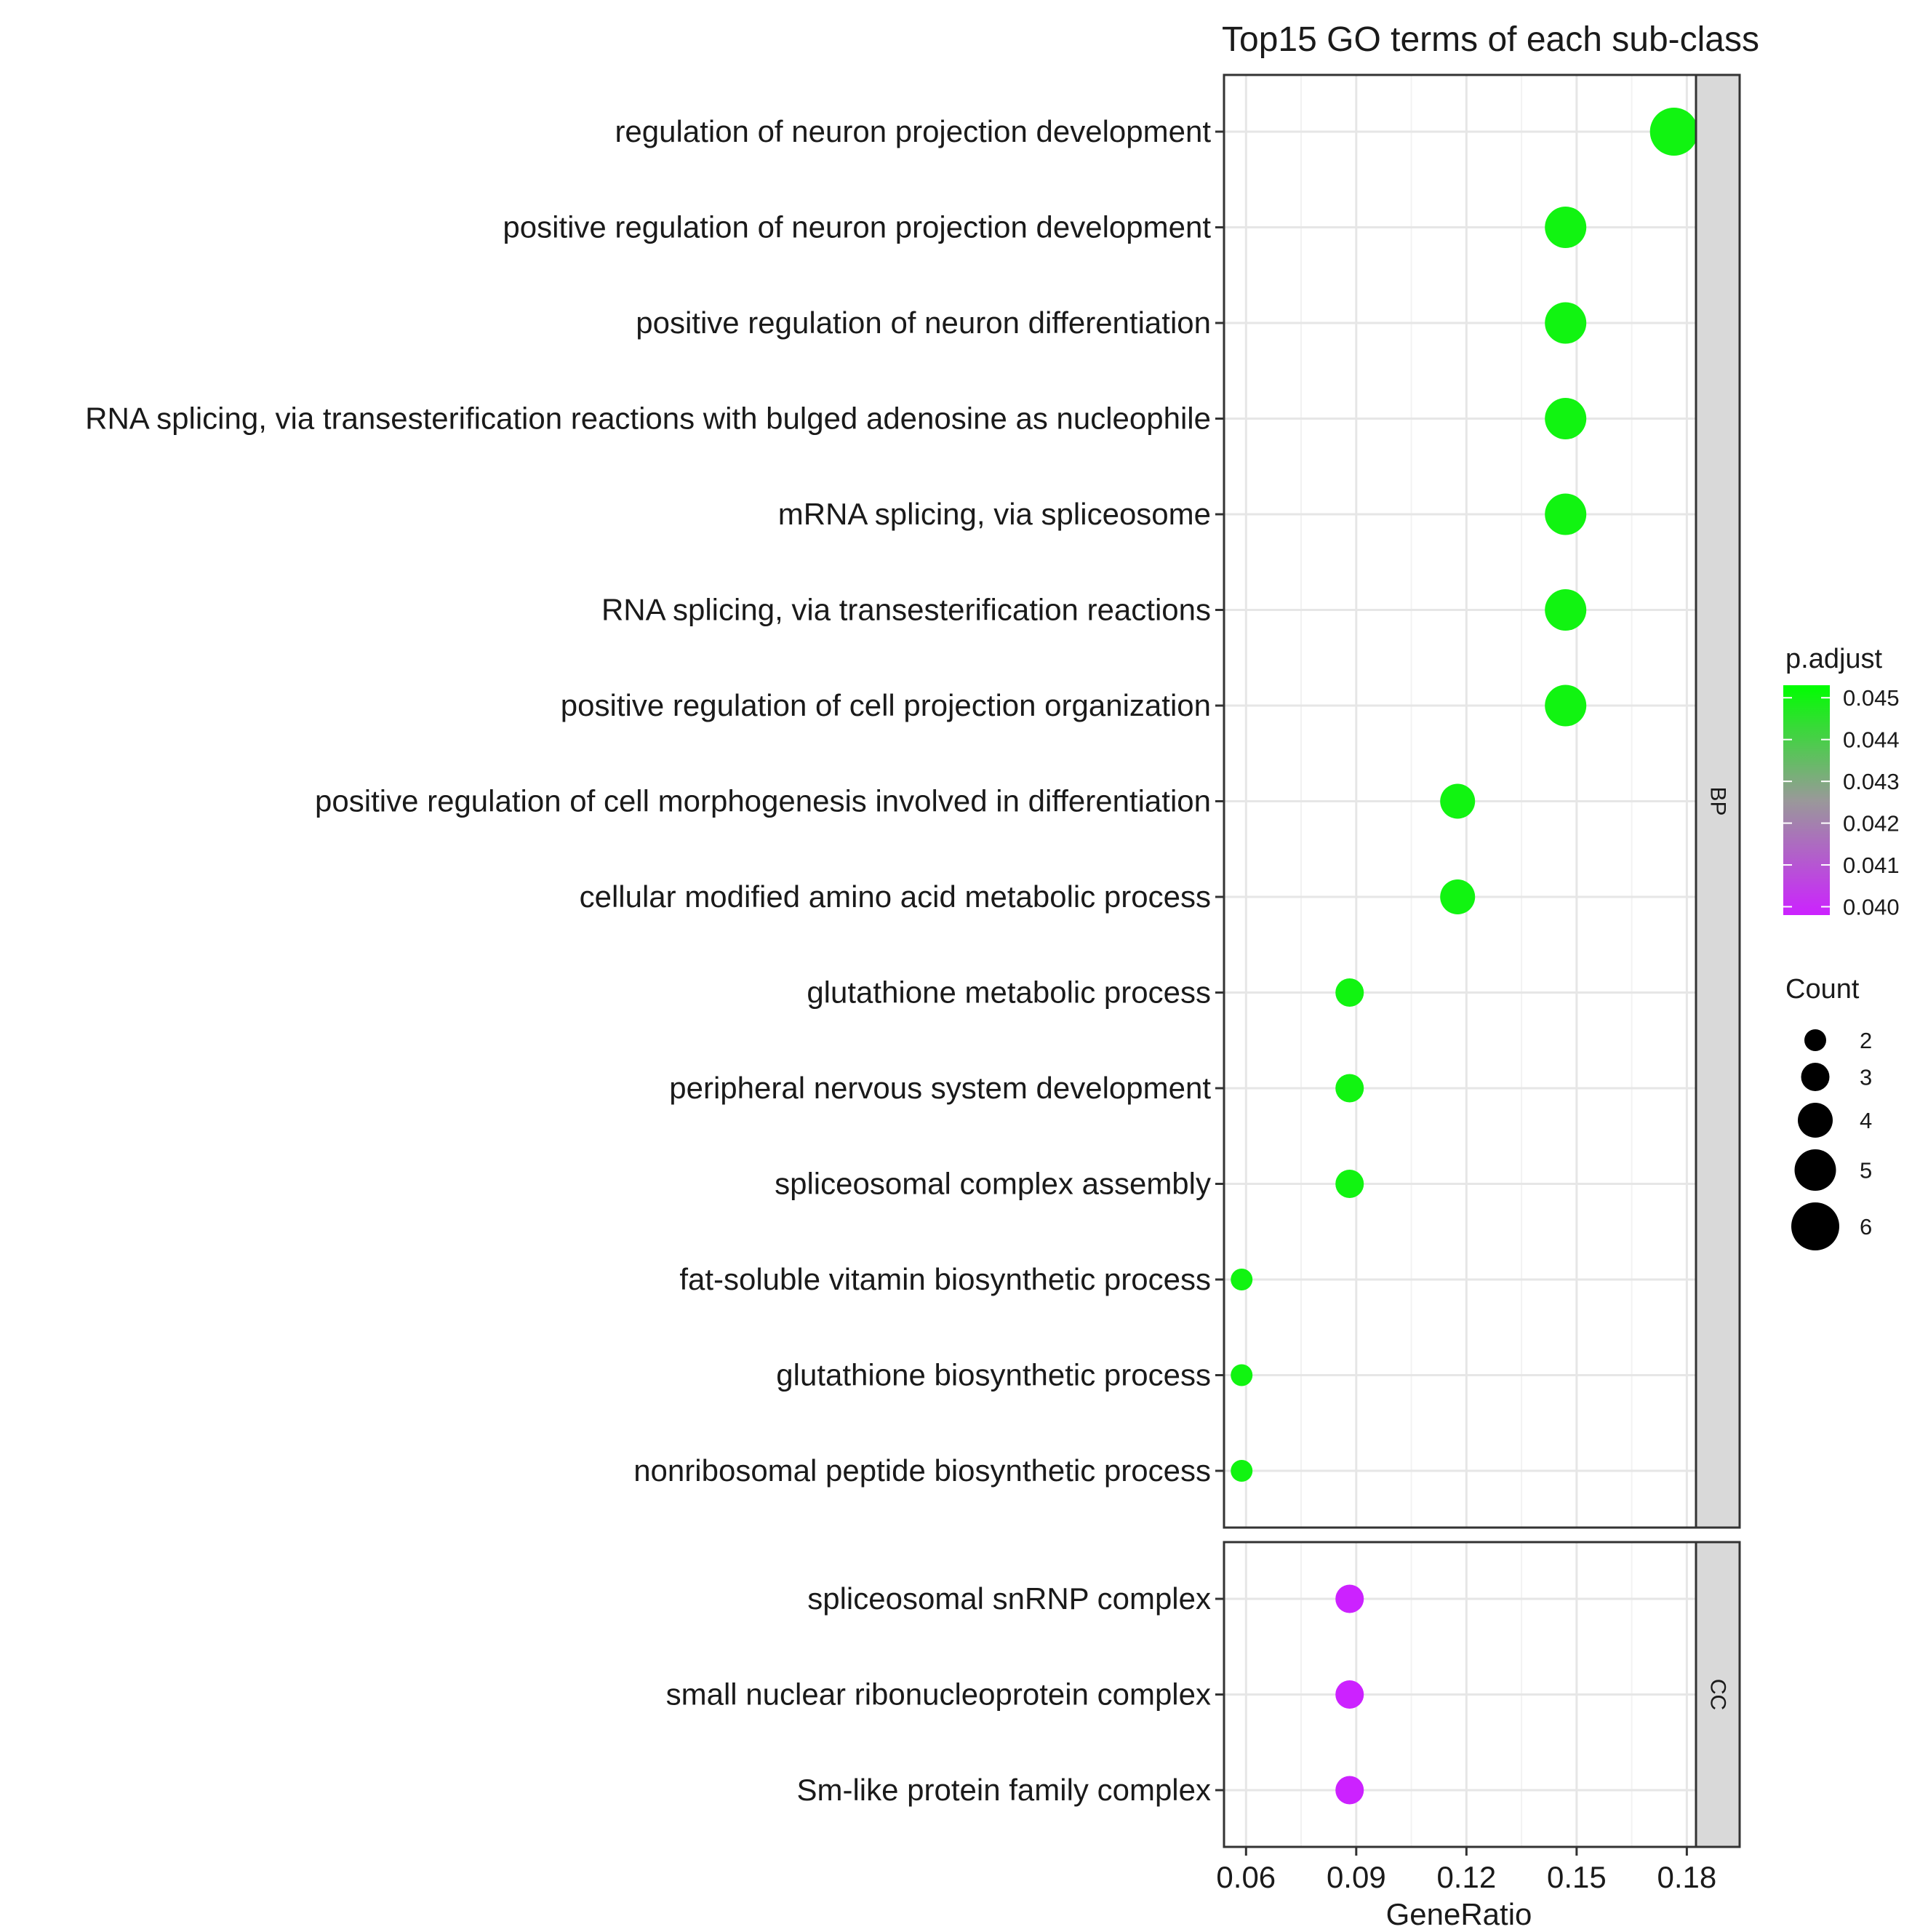  Describe the element at coordinates (1871, 698) in the screenshot. I see `colorbar-tick-label: 0.045` at that location.